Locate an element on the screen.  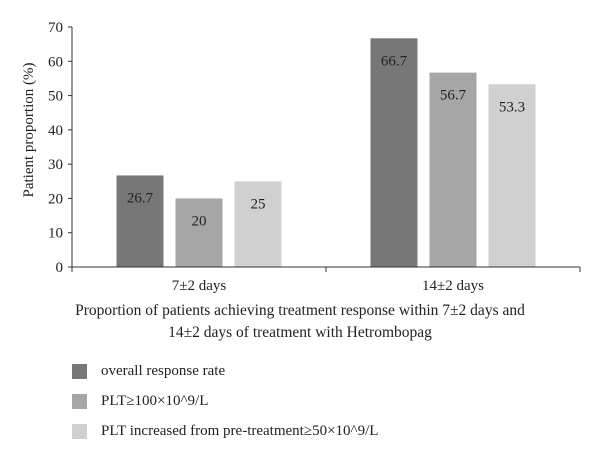
x-axis-caption-line-2: 14±2 days of treatment with Hetrombopag is located at coordinates (300, 332).